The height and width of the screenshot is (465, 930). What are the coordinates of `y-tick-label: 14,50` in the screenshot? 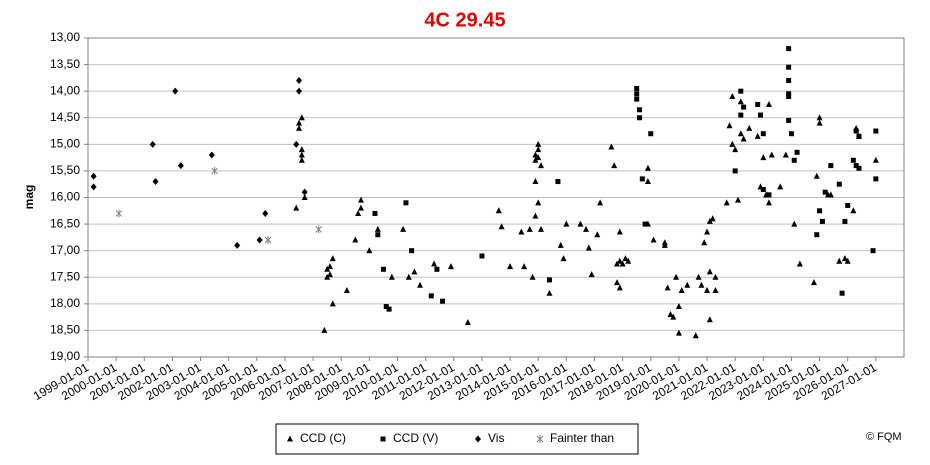 It's located at (65, 117).